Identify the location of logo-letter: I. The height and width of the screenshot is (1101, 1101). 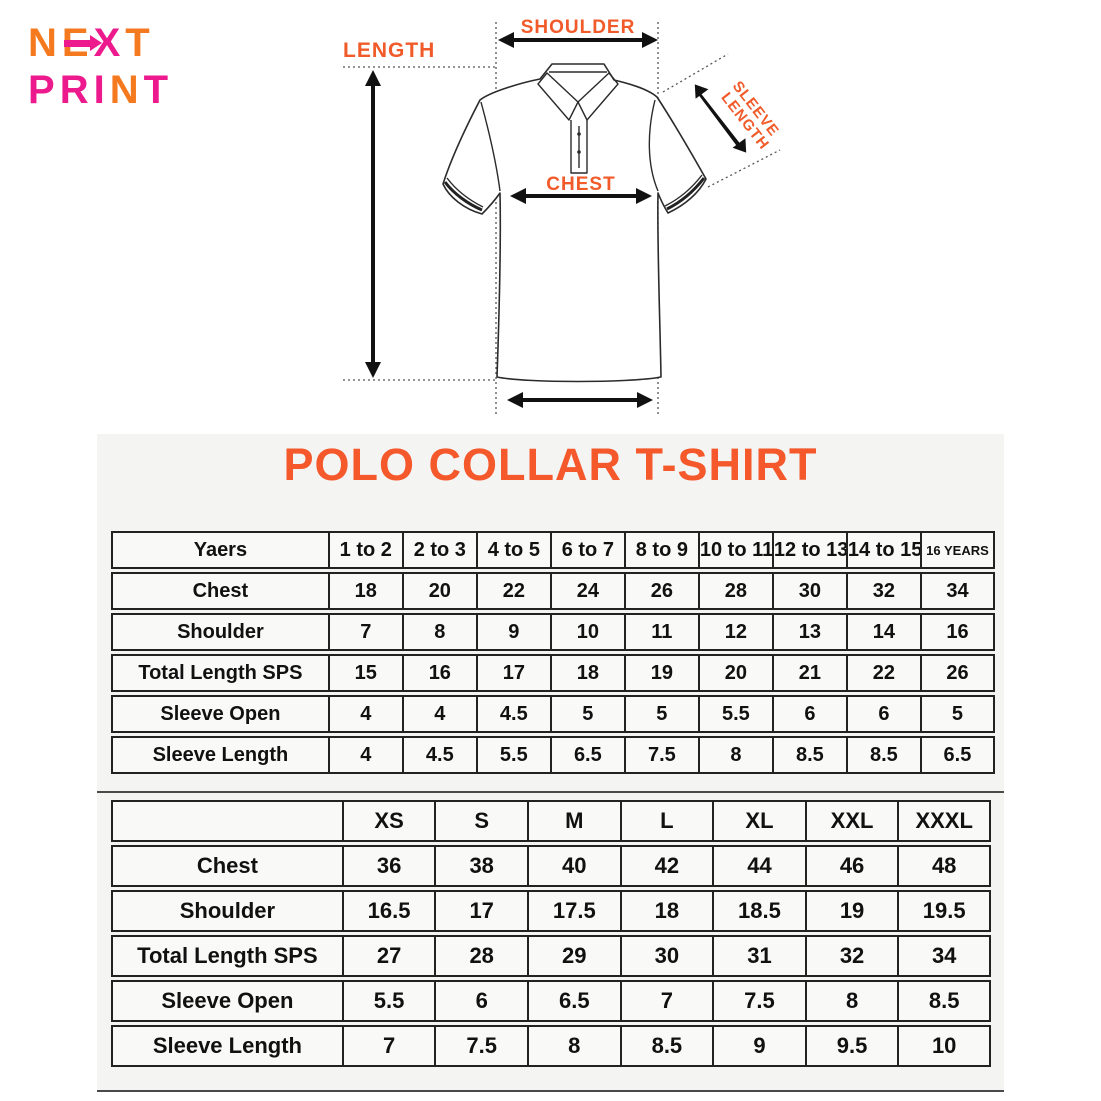
(101, 90).